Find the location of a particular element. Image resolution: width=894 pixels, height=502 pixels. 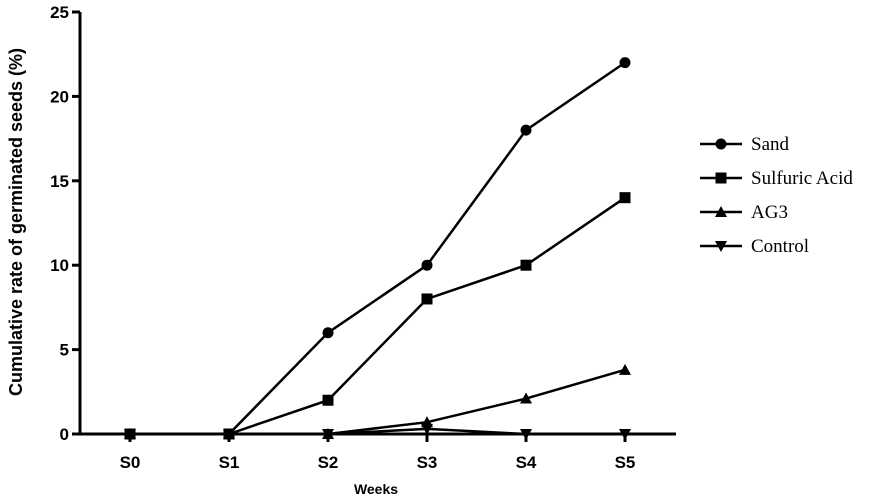

x-tick-label: S5 is located at coordinates (625, 462).